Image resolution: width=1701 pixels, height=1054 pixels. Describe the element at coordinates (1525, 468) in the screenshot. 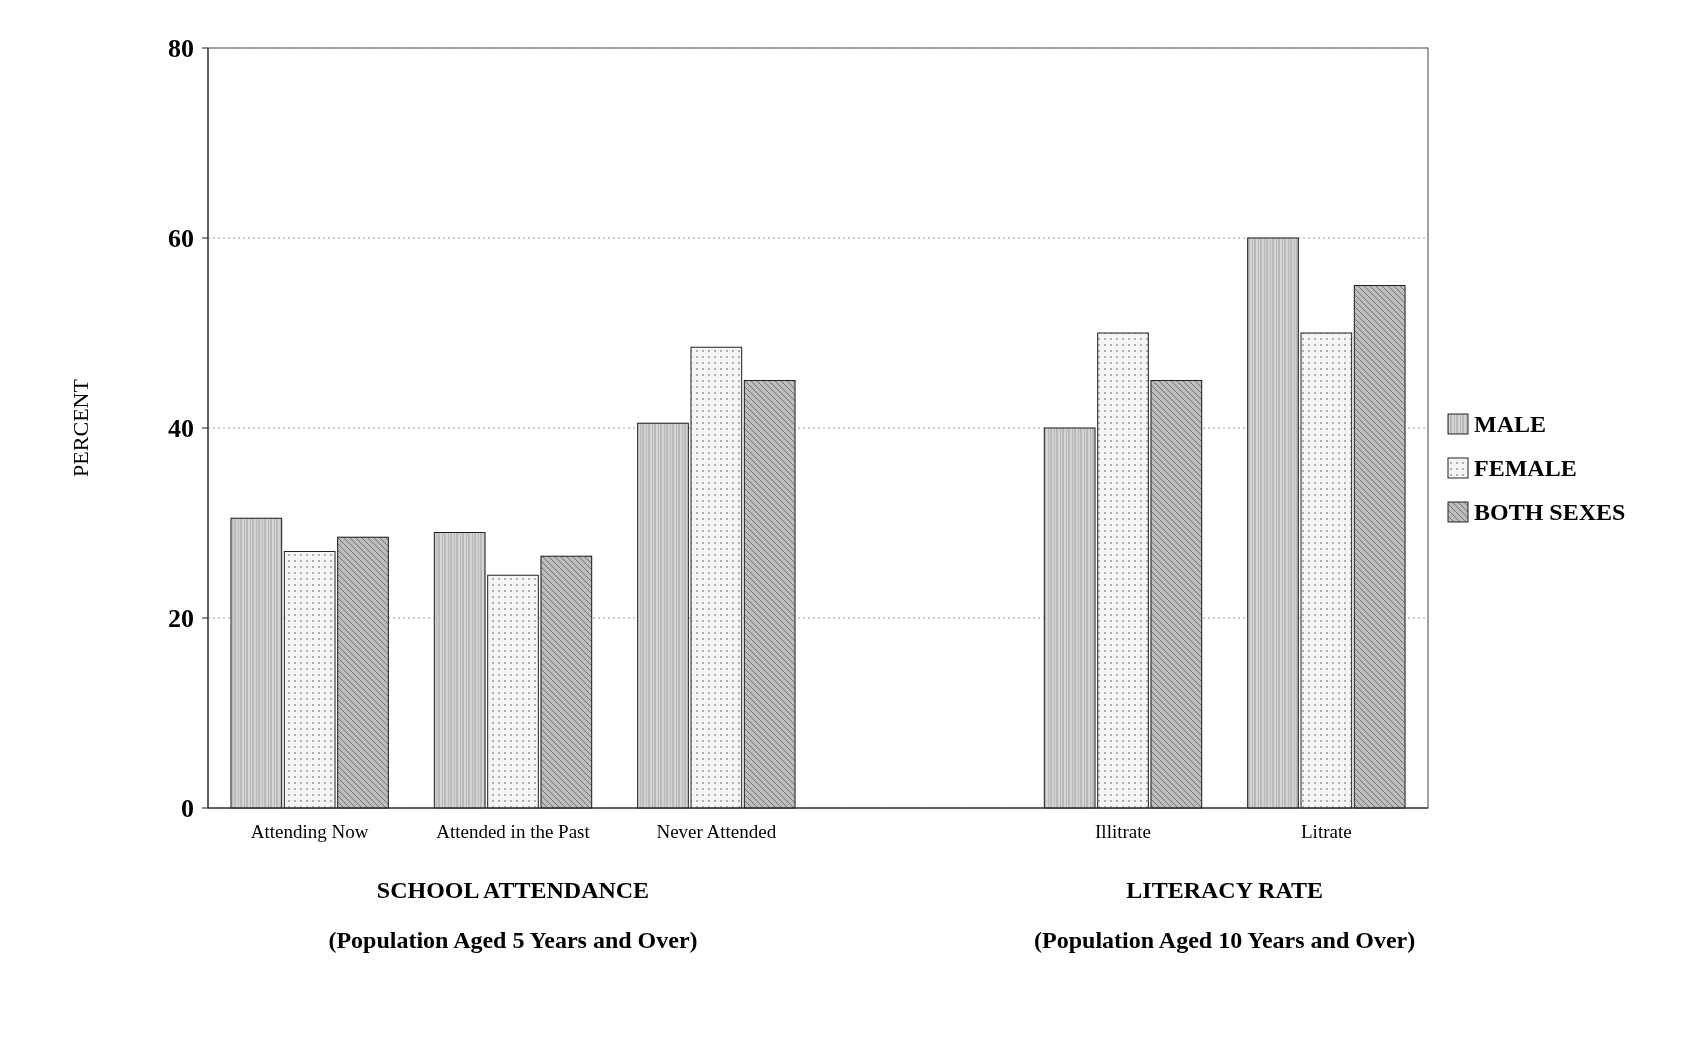

I see `legend-label: FEMALE` at that location.